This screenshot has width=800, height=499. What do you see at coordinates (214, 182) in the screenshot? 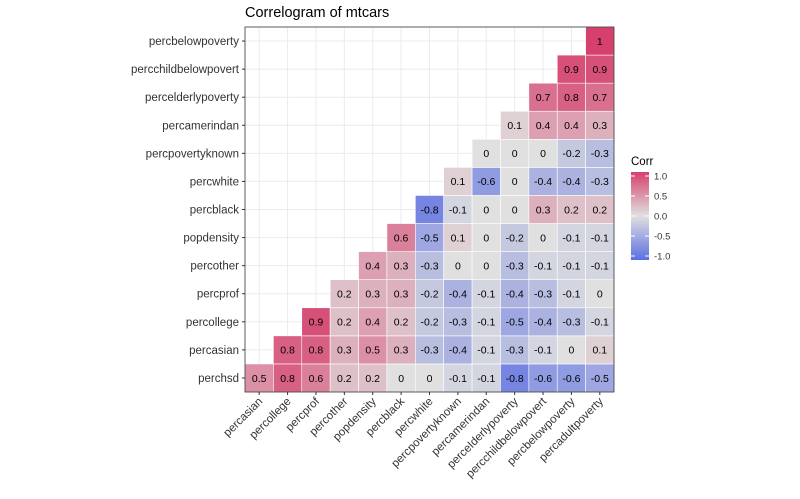
I see `y-tick-label: percwhite` at bounding box center [214, 182].